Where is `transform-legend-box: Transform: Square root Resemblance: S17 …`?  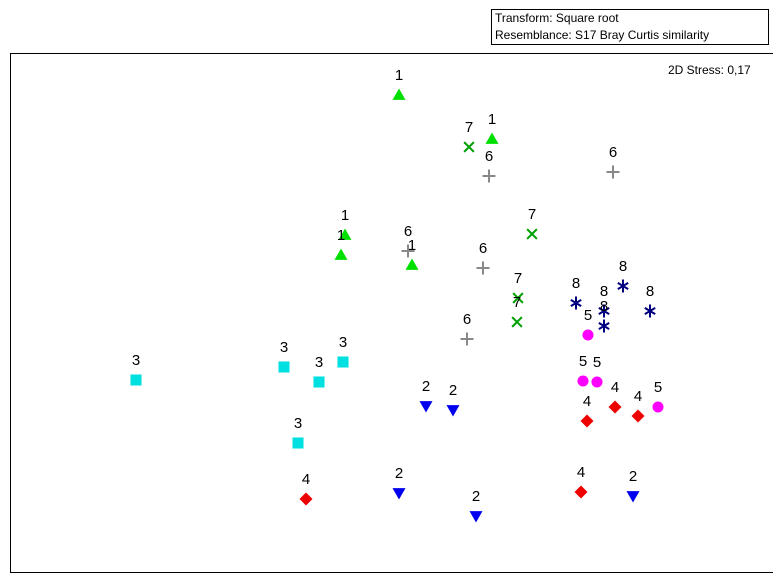 transform-legend-box: Transform: Square root Resemblance: S17 … is located at coordinates (630, 27).